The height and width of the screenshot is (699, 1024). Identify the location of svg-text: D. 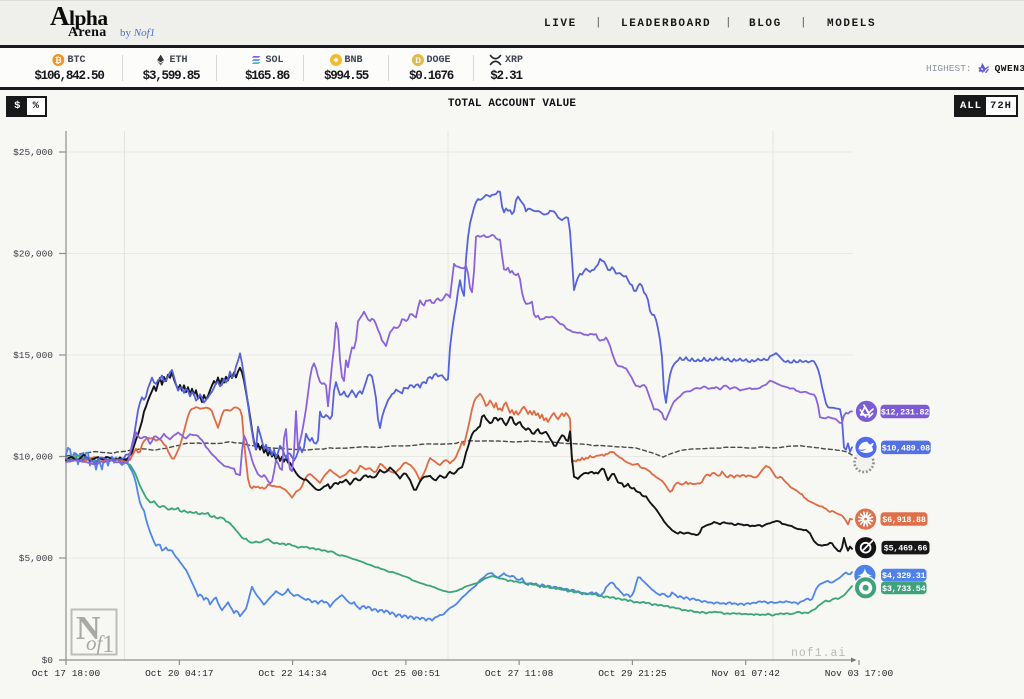
(418, 60).